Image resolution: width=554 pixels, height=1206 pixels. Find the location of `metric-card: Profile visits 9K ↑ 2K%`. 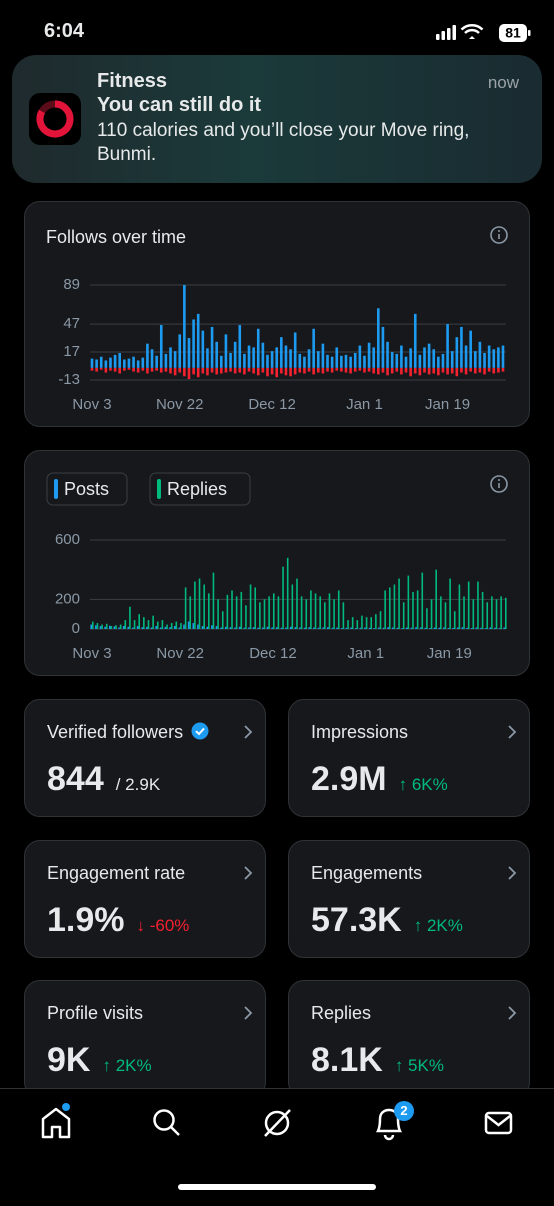

metric-card: Profile visits 9K ↑ 2K% is located at coordinates (145, 1039).